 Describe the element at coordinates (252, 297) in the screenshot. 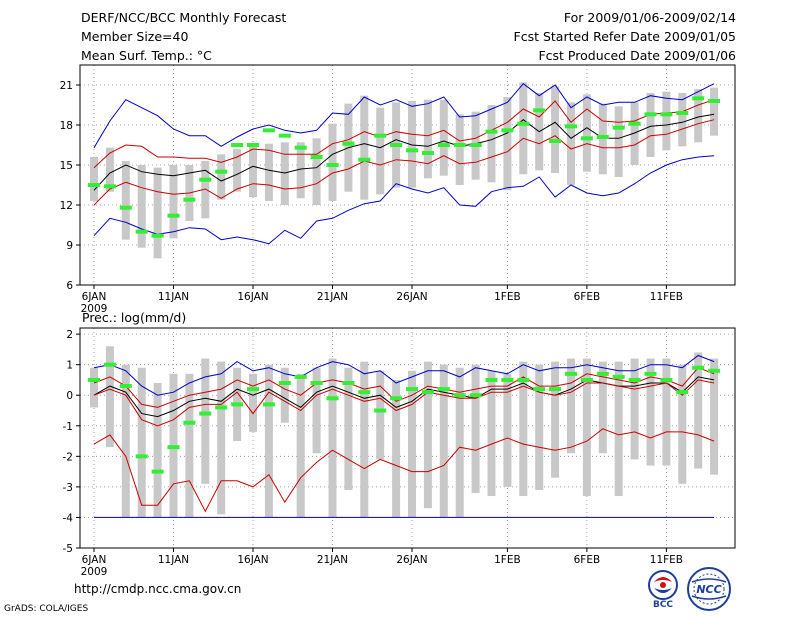

I see `temp-xtick-label: 16JAN` at that location.